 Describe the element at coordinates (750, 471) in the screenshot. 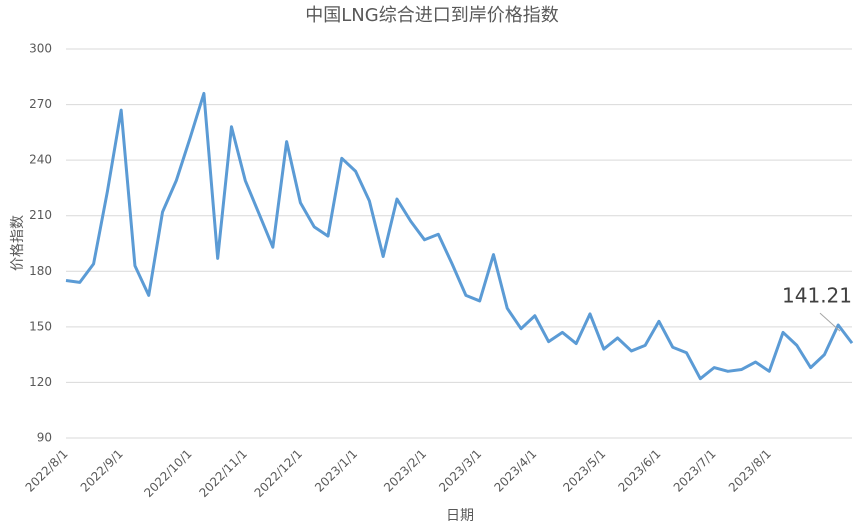

I see `x-tick-label: 2023/8/1` at that location.